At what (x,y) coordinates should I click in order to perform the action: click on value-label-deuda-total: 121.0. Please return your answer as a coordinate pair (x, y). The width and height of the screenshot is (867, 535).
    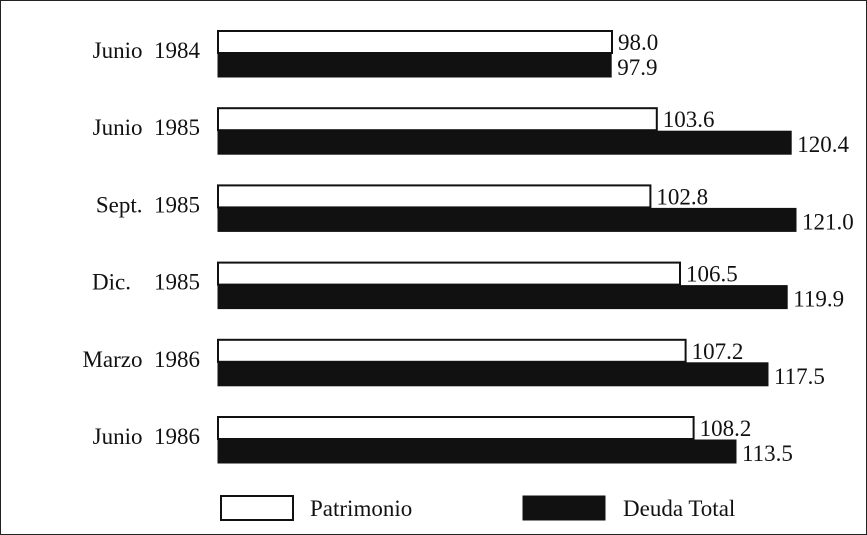
    Looking at the image, I should click on (828, 221).